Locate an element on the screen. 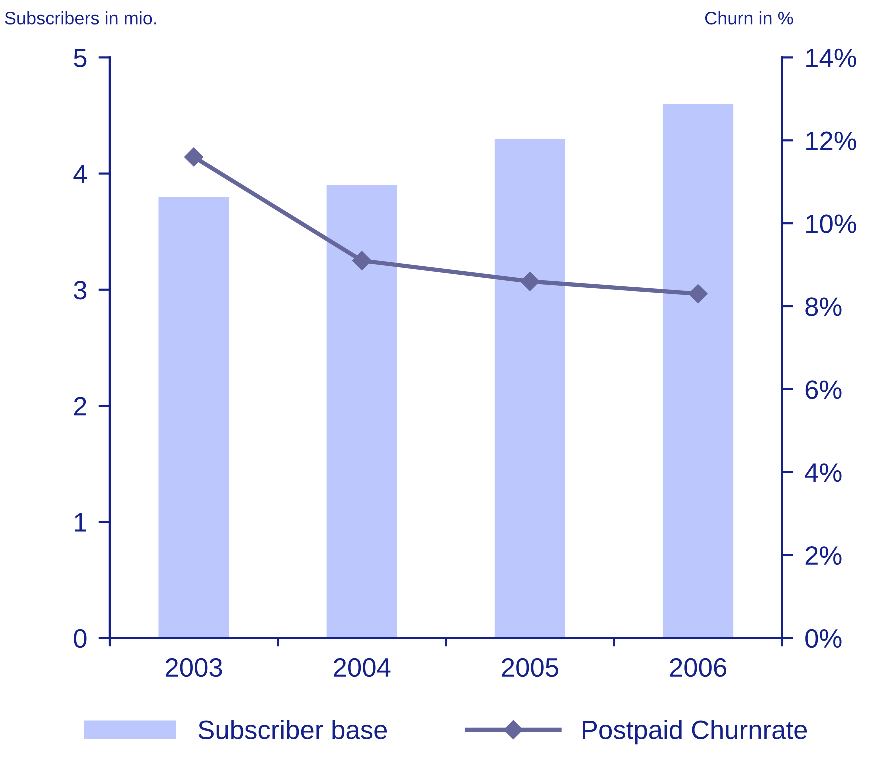 Image resolution: width=887 pixels, height=769 pixels. y2-tick-label: 2% is located at coordinates (824, 556).